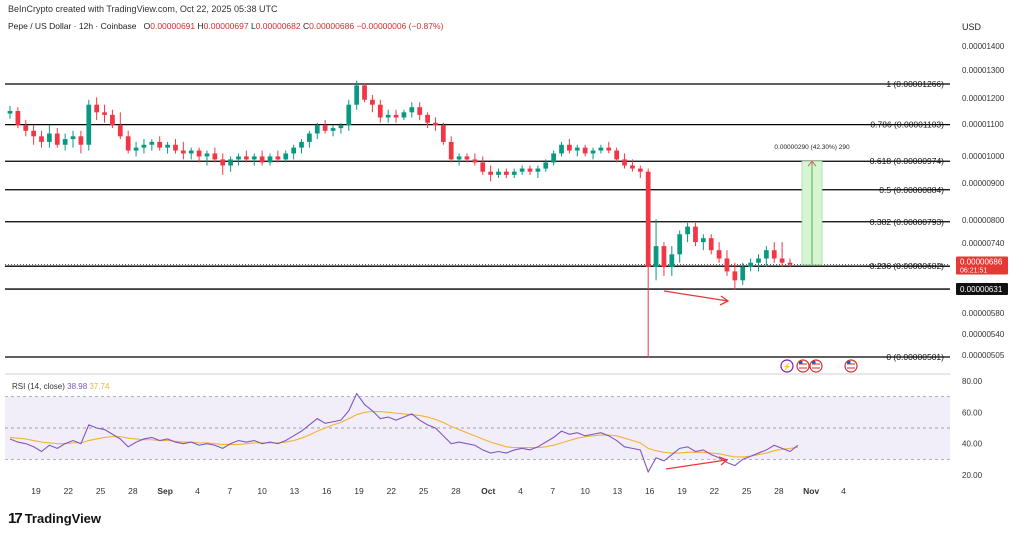 The image size is (1024, 538). I want to click on tradingview-mark-icon: 17, so click(15, 518).